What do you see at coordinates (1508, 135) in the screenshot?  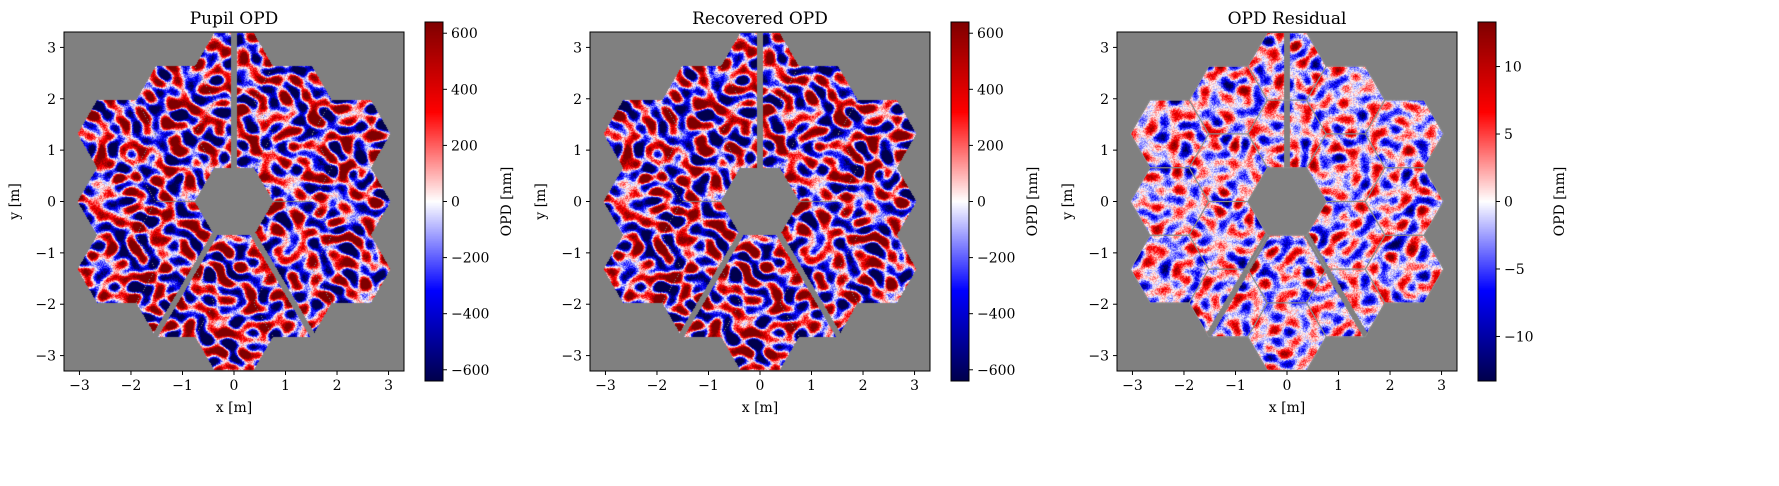 I see `colorbar-tick-label: 5` at bounding box center [1508, 135].